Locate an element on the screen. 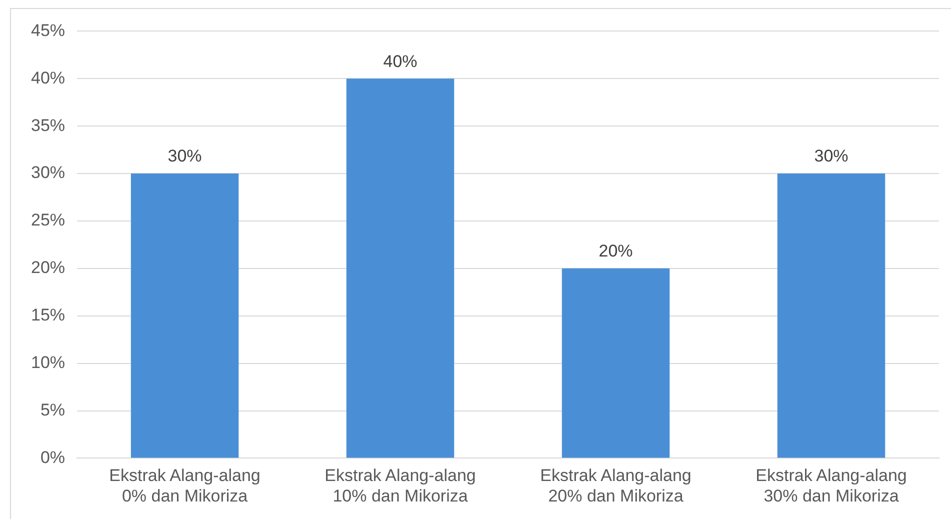  y-tick-label: 0% is located at coordinates (53, 457).